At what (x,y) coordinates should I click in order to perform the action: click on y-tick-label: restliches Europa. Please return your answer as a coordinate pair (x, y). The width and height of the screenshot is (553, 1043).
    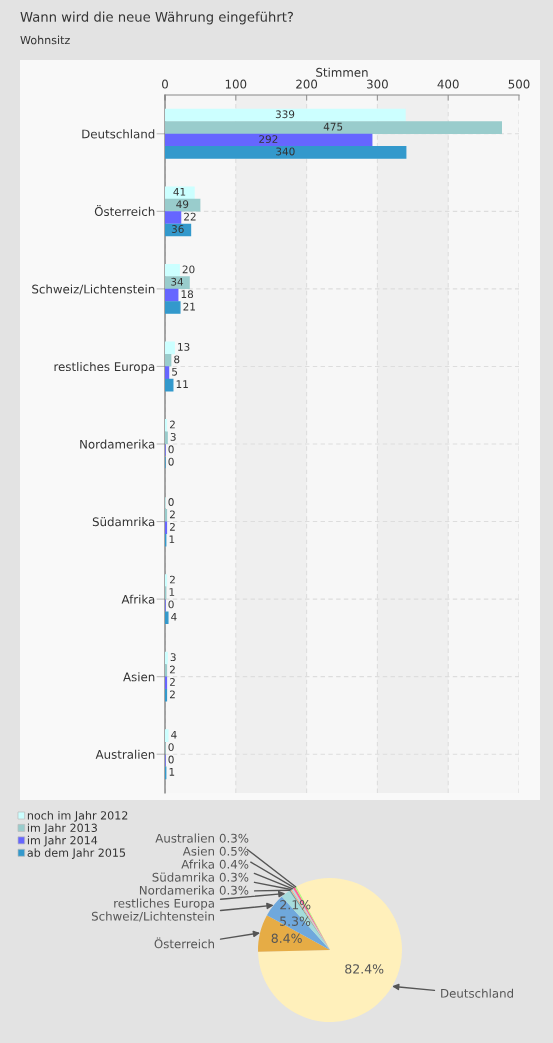
    Looking at the image, I should click on (104, 367).